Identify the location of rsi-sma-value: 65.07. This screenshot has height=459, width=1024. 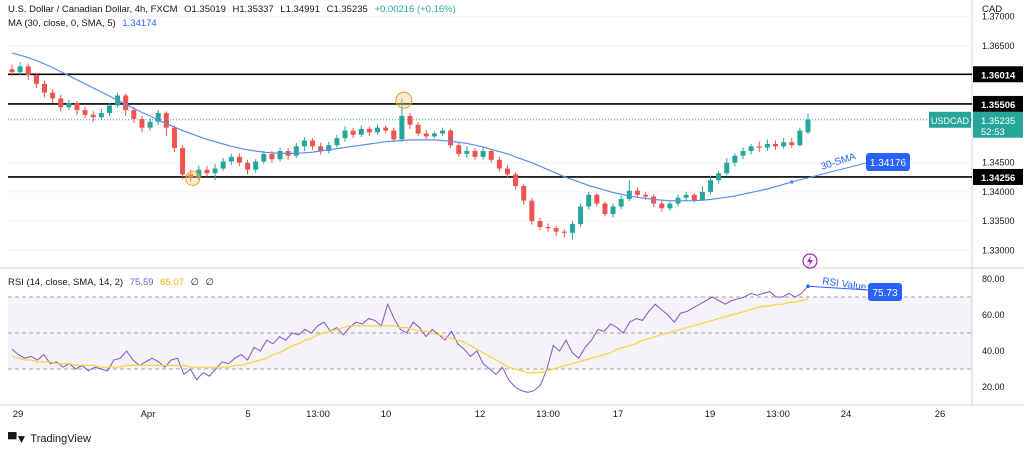
(172, 282).